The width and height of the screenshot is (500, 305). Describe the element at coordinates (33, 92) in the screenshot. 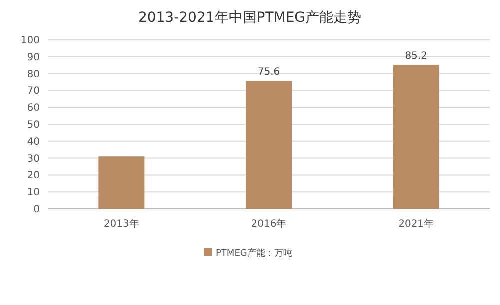

I see `y-tick-label: 70` at that location.